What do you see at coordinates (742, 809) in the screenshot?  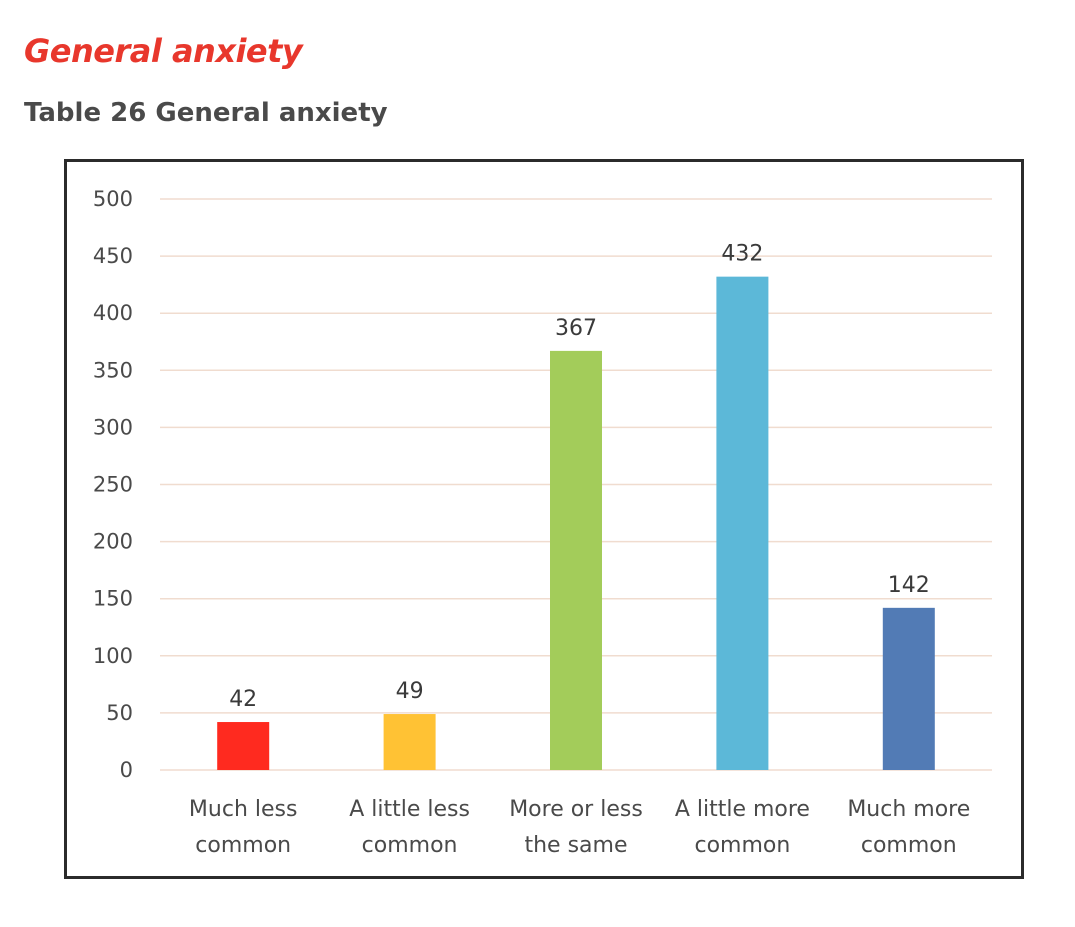 I see `category-label: A little more` at bounding box center [742, 809].